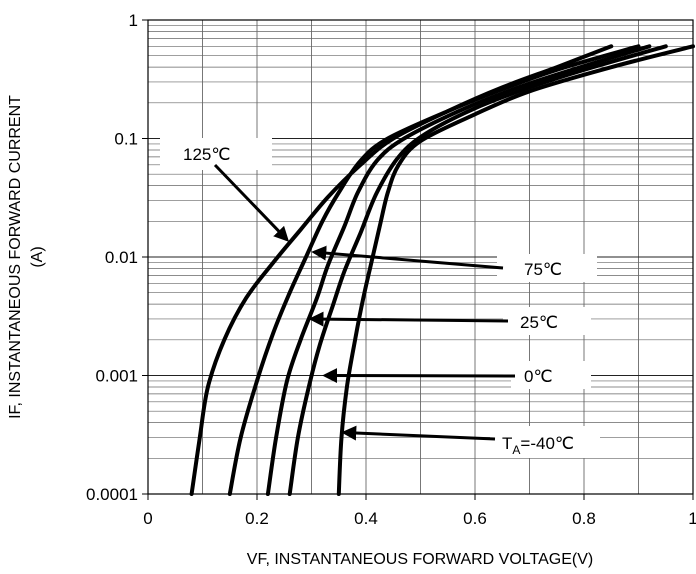 This screenshot has height=574, width=696. I want to click on annotation-a75: 75℃, so click(454, 263).